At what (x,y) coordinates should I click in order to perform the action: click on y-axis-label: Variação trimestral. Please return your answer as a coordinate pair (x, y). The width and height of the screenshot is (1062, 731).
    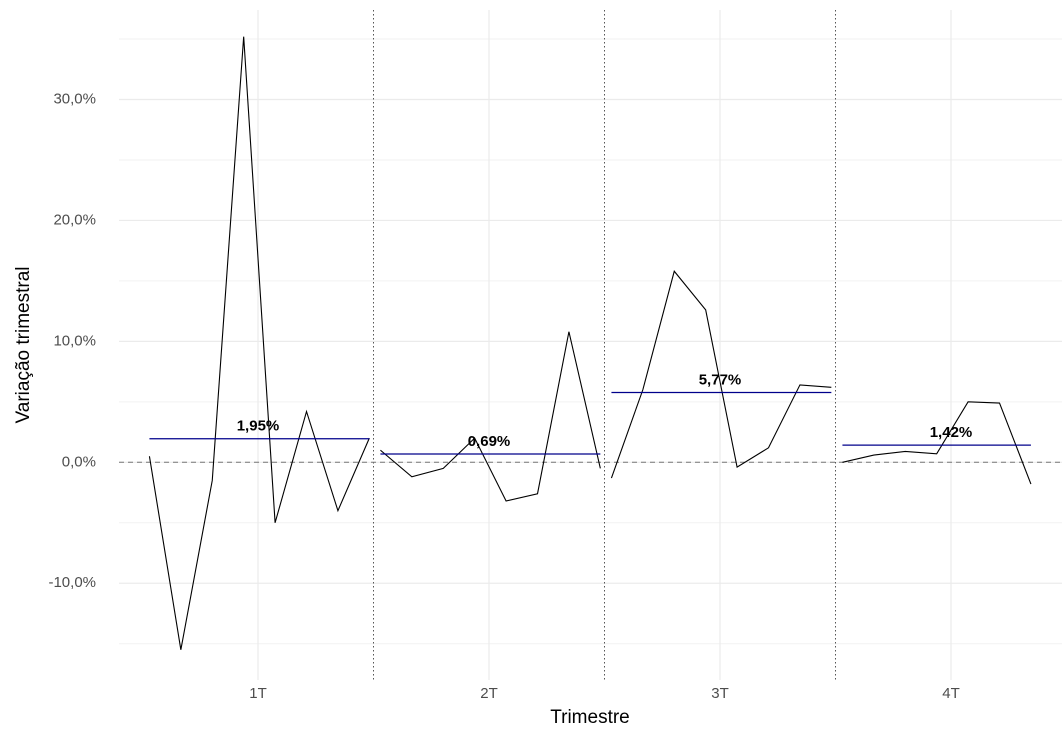
    Looking at the image, I should click on (23, 345).